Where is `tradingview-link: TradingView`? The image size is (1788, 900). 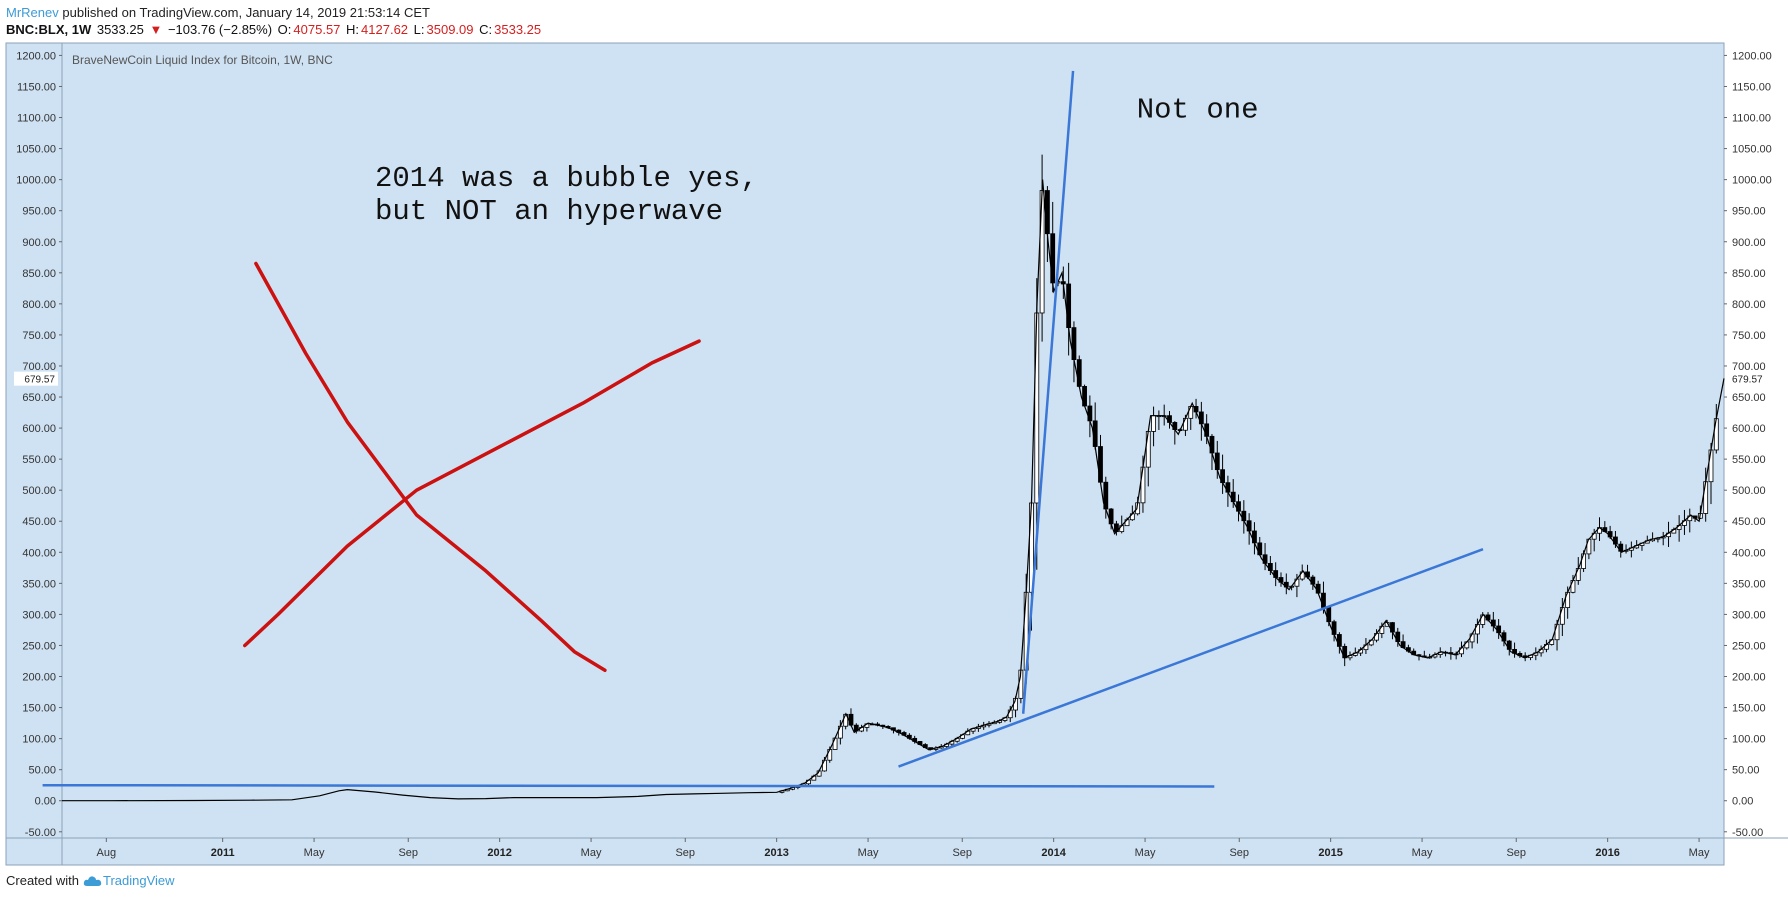 tradingview-link: TradingView is located at coordinates (129, 880).